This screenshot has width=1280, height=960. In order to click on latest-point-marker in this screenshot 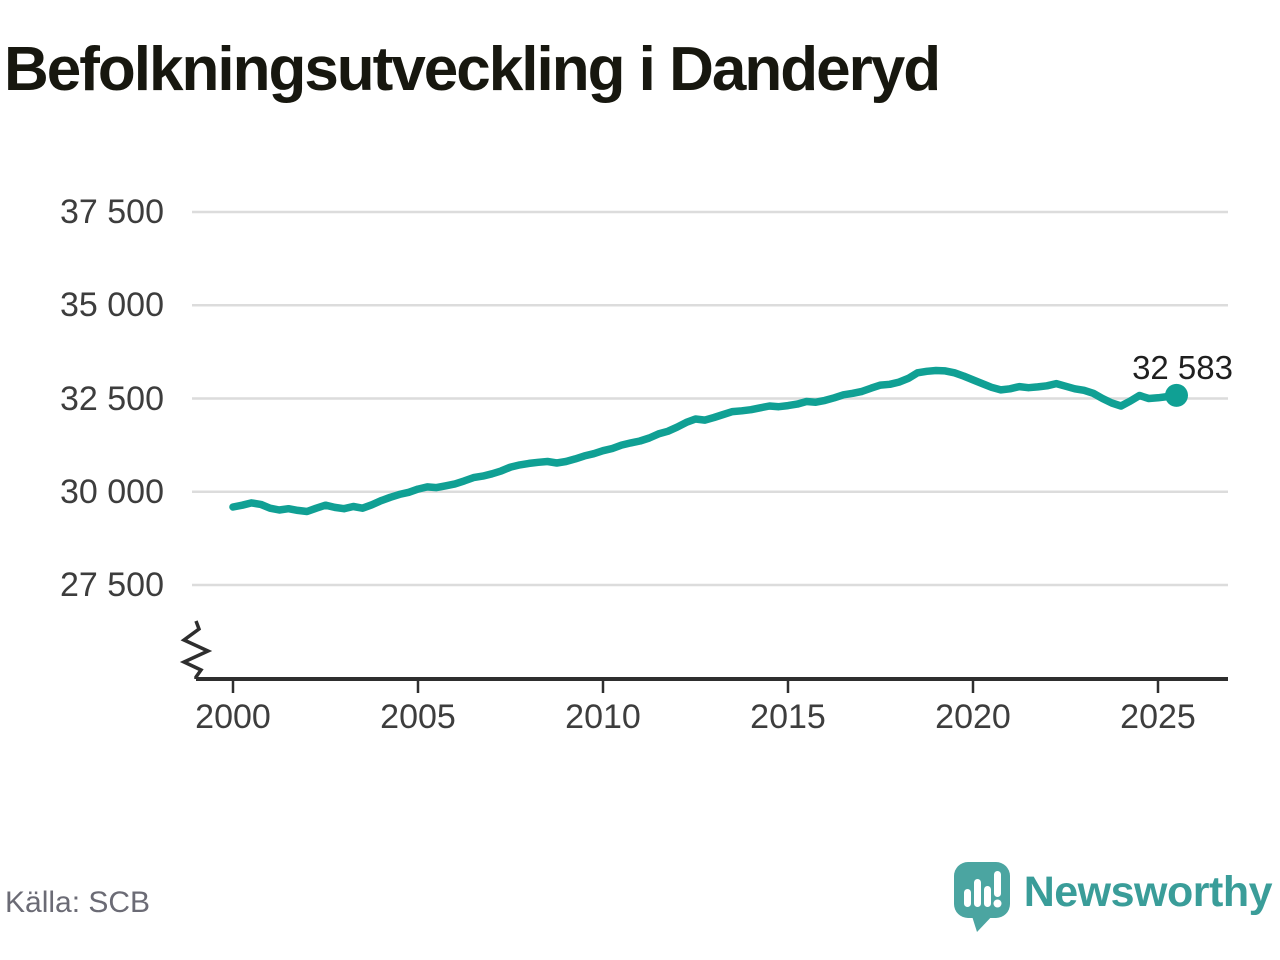, I will do `click(1176, 395)`.